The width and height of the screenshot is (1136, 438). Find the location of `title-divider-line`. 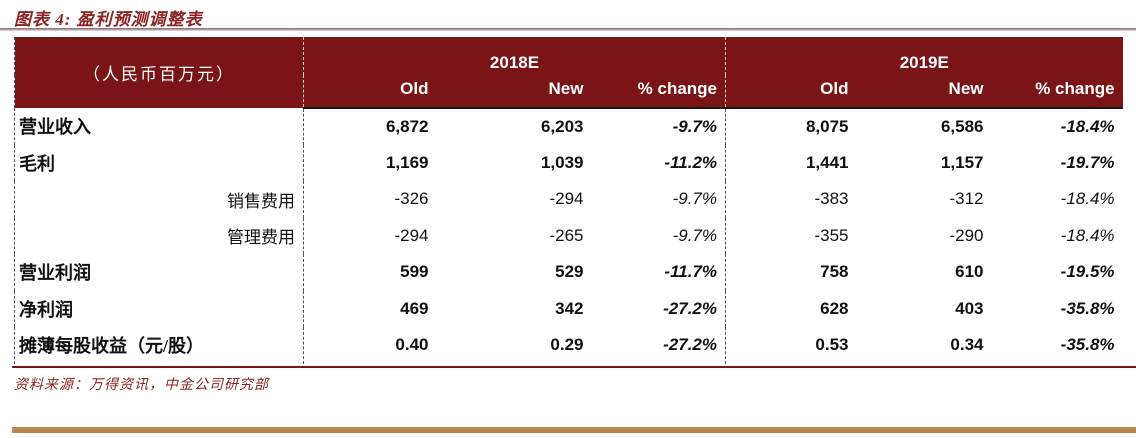

title-divider-line is located at coordinates (568, 29).